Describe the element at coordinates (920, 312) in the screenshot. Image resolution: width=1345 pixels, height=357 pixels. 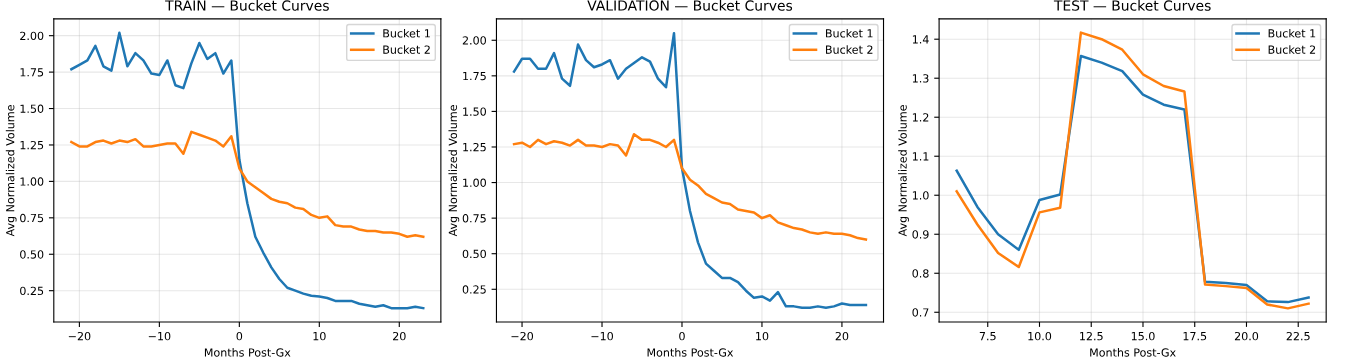
I see `y-tick-label: 0.7` at that location.